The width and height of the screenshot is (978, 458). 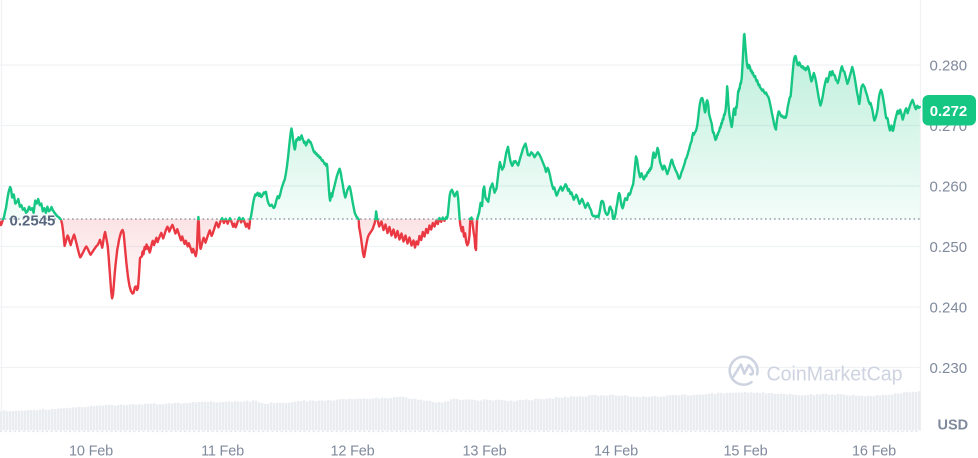 What do you see at coordinates (949, 187) in the screenshot?
I see `svg-text: 0.260` at bounding box center [949, 187].